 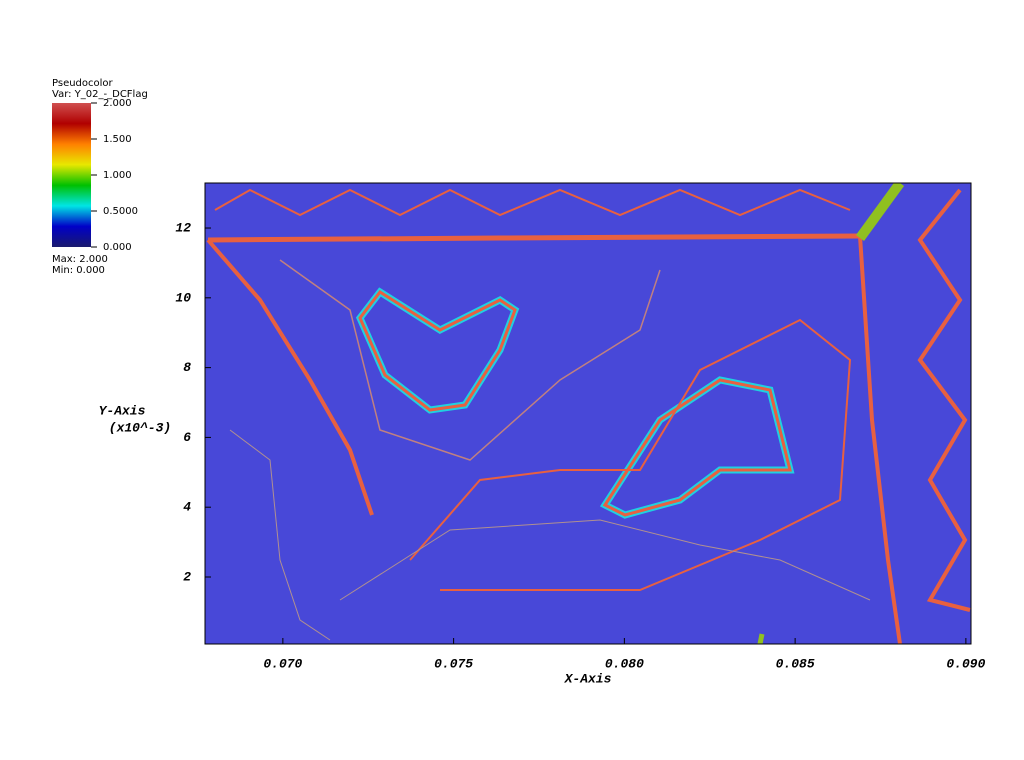 I want to click on x-tick-label: 0.070, so click(x=282, y=663).